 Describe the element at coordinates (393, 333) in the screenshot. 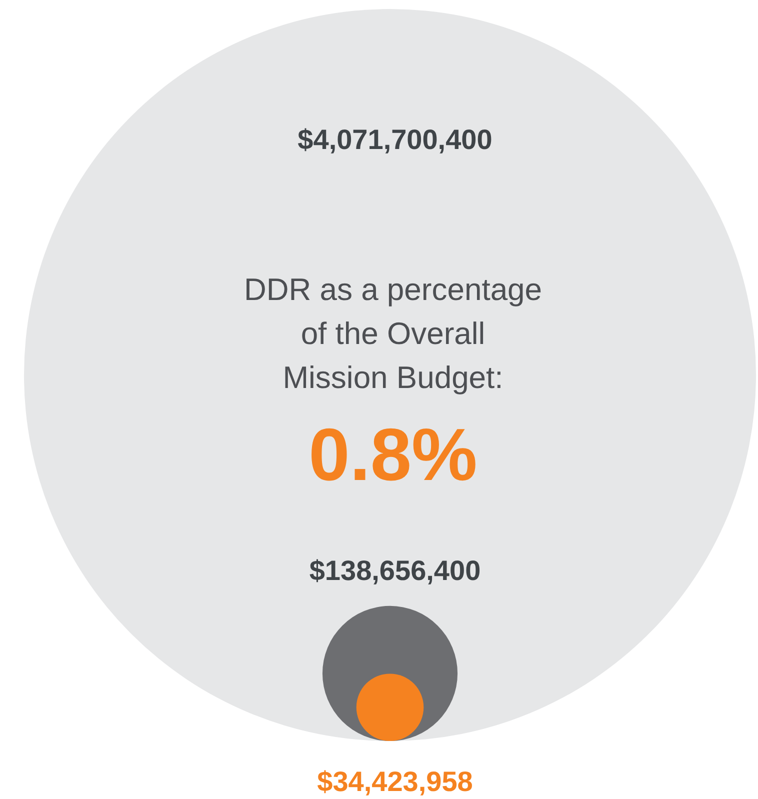

I see `text: DDR as a percentage of the Overall Mission Budget:` at that location.